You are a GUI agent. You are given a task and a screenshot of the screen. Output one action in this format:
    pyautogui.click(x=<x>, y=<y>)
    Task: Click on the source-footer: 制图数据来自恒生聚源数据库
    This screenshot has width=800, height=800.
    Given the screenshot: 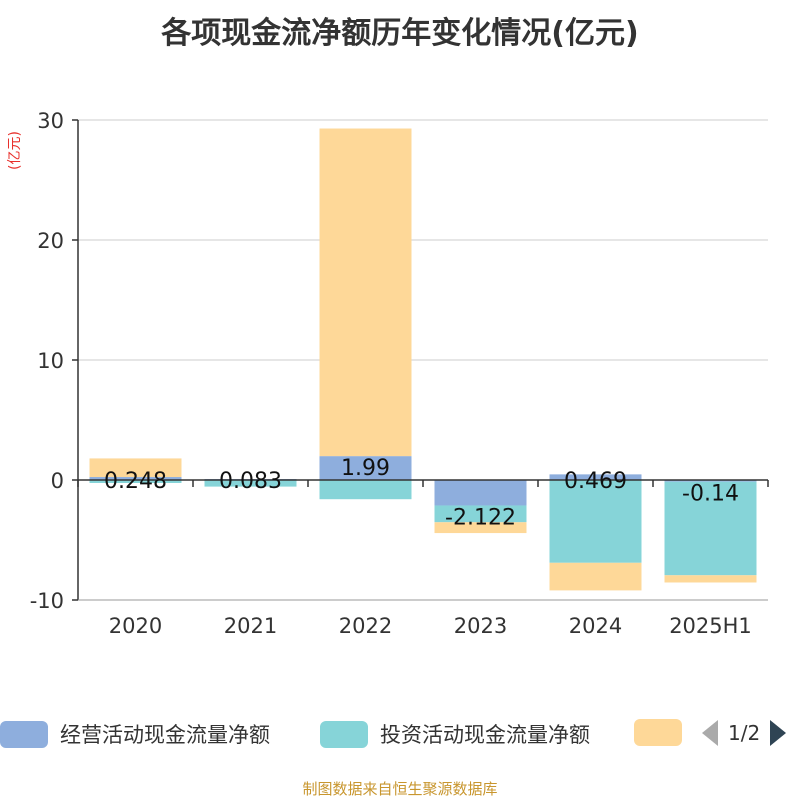 What is the action you would take?
    pyautogui.click(x=400, y=789)
    